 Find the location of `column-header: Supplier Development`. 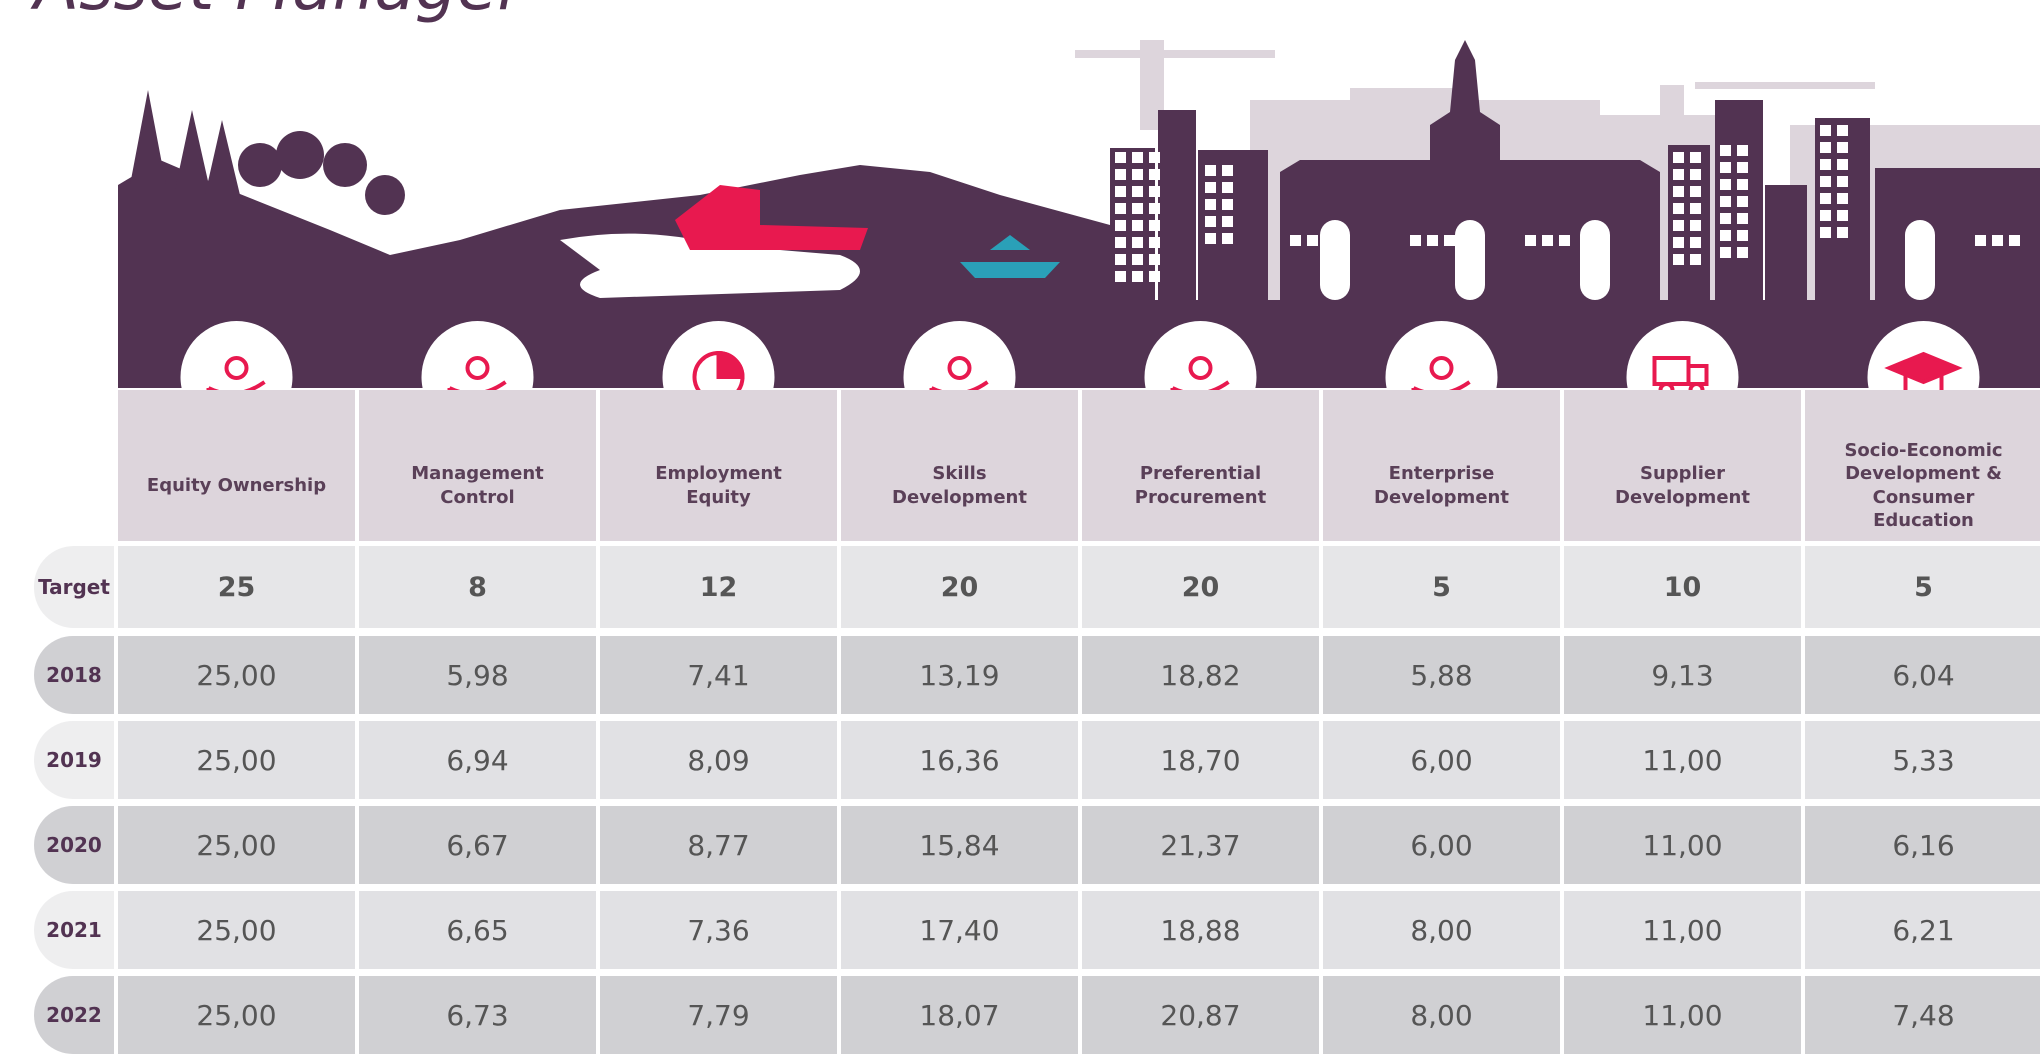

column-header: Supplier Development is located at coordinates (1682, 465).